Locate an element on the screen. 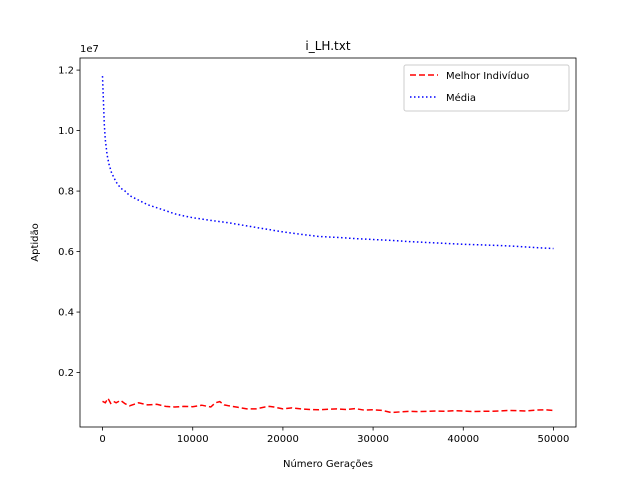 Image resolution: width=640 pixels, height=480 pixels. y-tick-label: 1.0 is located at coordinates (66, 131).